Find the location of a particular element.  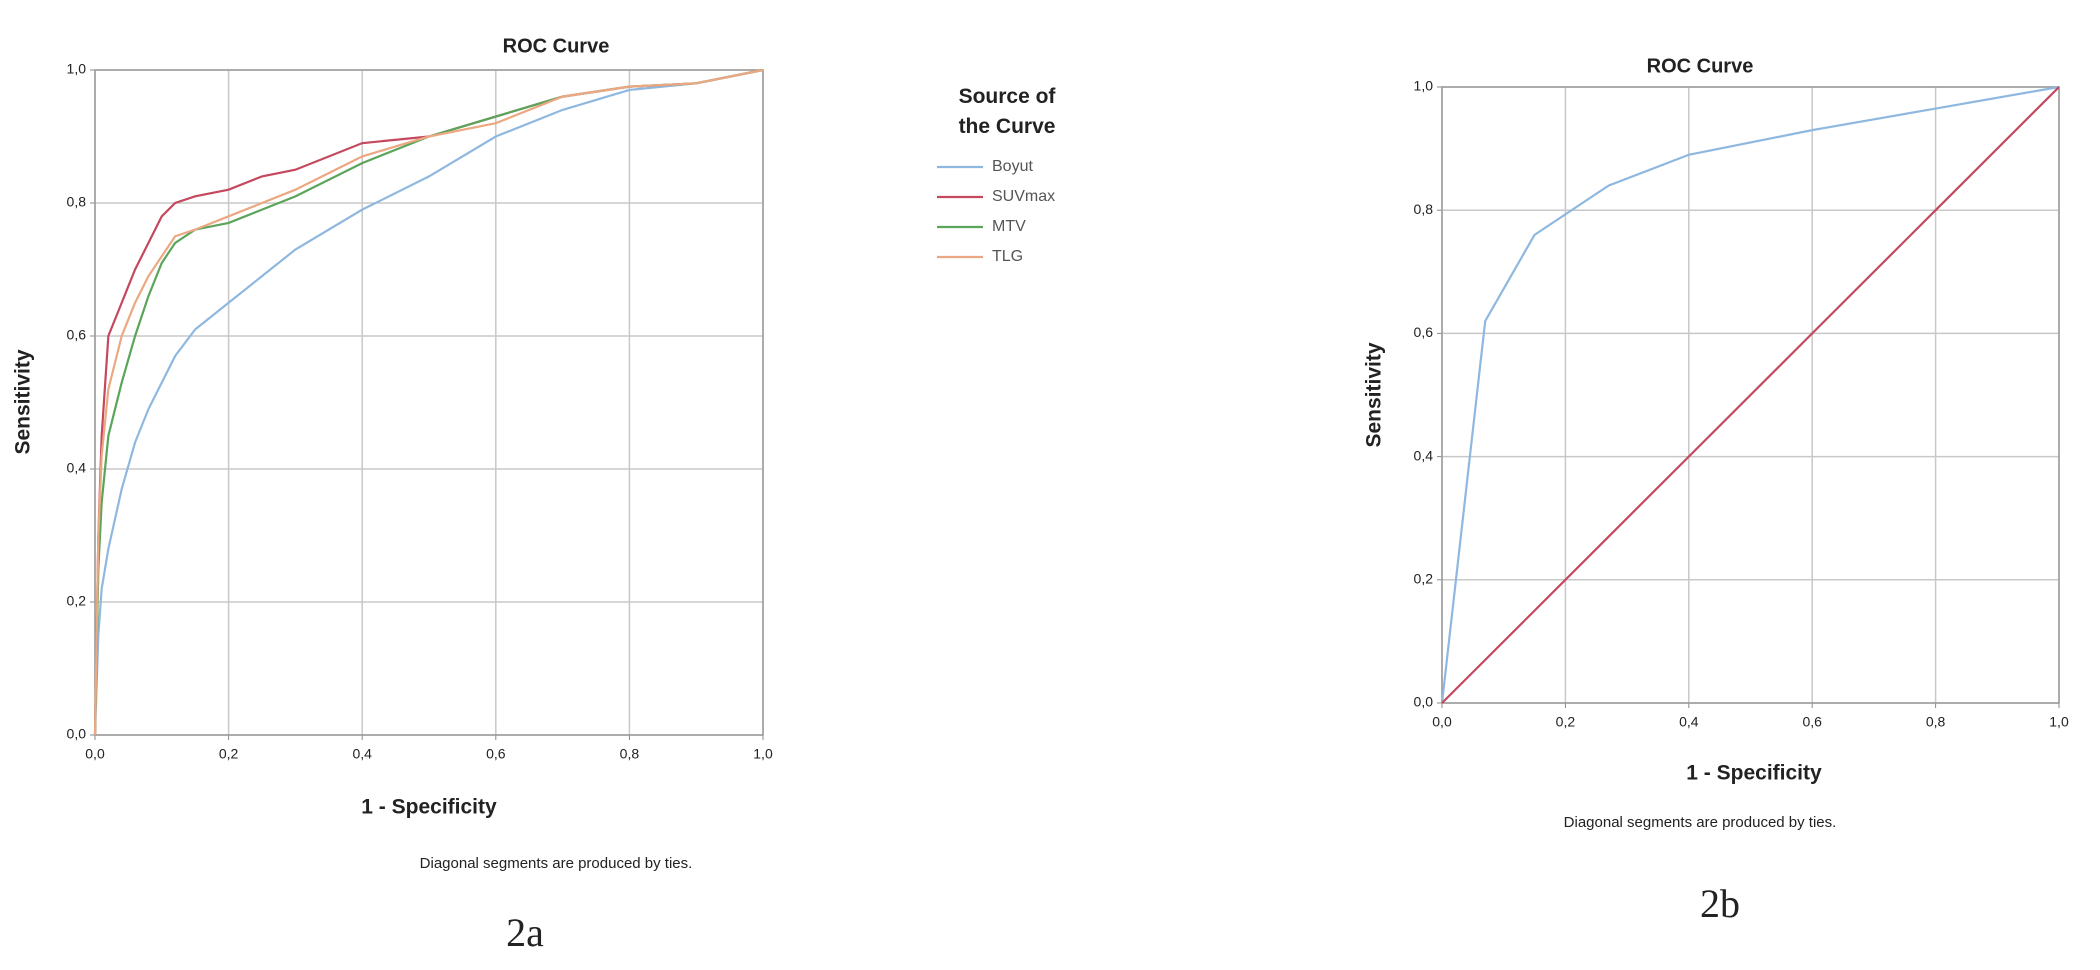

caption: 2a is located at coordinates (525, 932).